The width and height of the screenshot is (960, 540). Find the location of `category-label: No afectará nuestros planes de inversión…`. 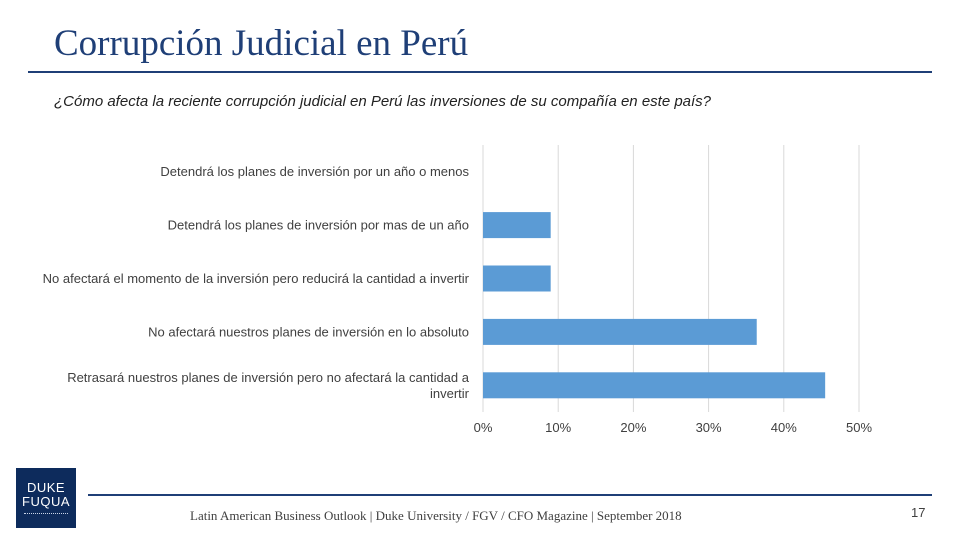

category-label: No afectará nuestros planes de inversión… is located at coordinates (308, 331).